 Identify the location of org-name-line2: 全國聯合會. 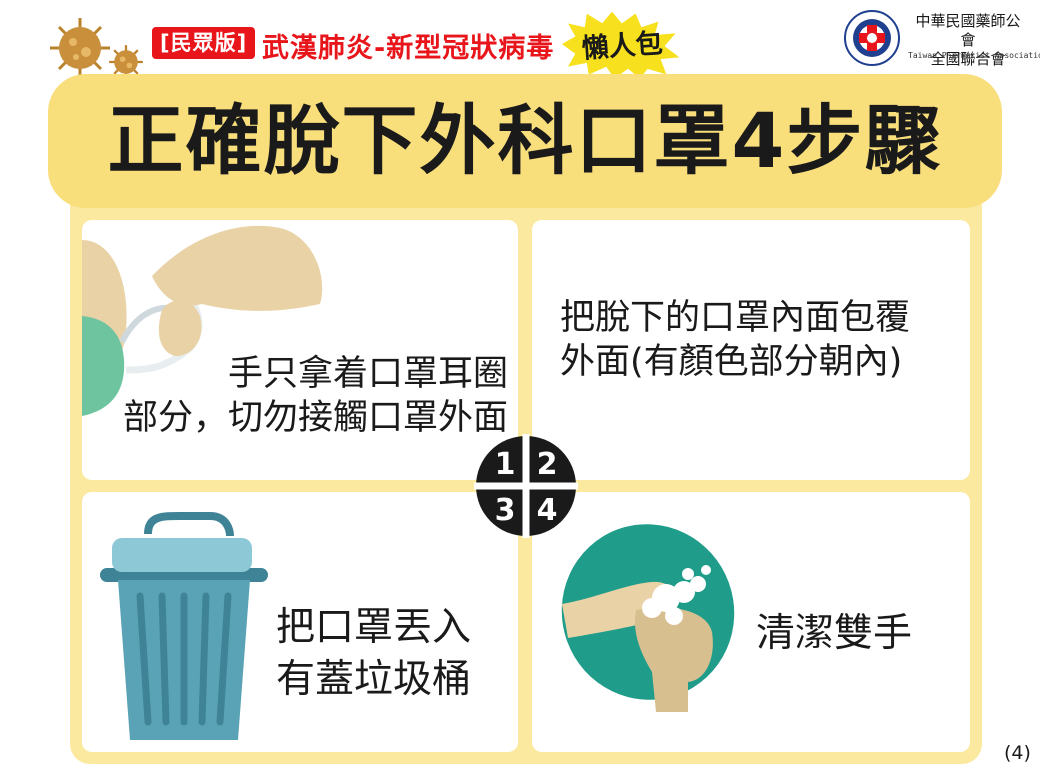
(968, 59).